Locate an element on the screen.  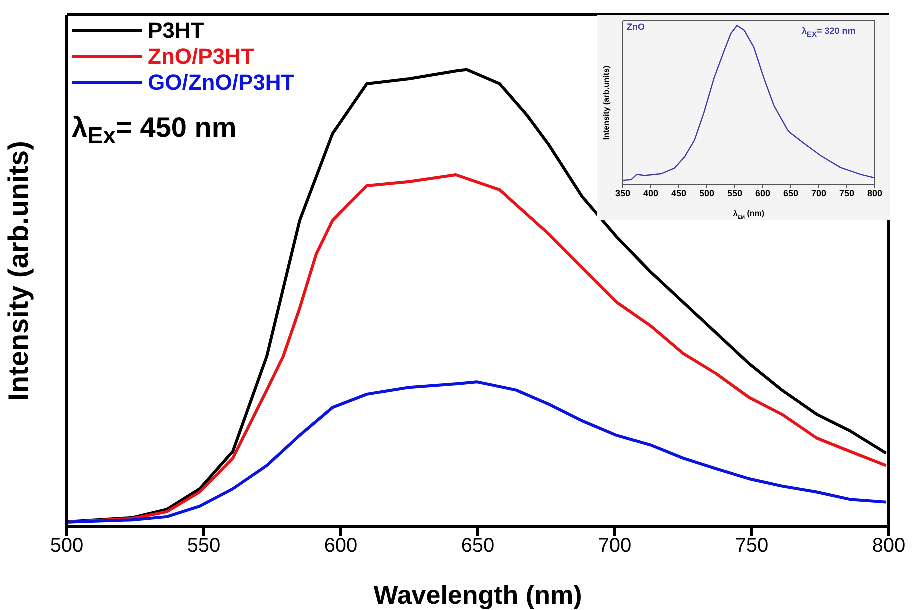
x-tick-label: 400 is located at coordinates (651, 193).